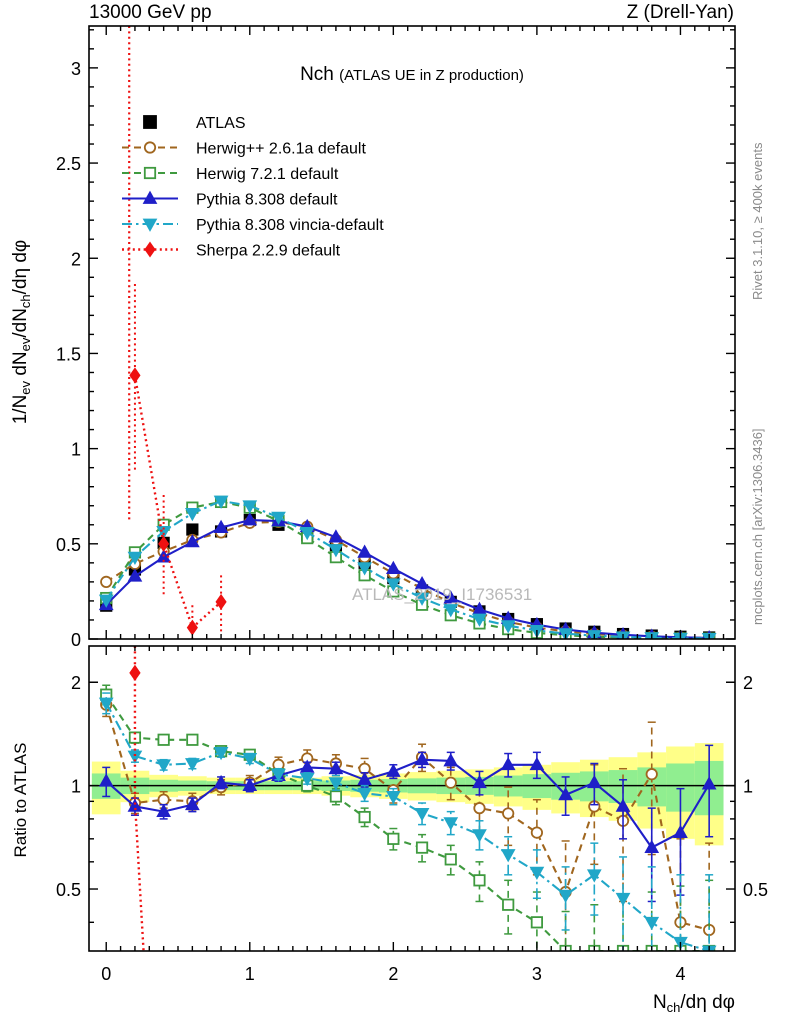 The image size is (786, 1024). I want to click on x-tick-label: 2, so click(393, 974).